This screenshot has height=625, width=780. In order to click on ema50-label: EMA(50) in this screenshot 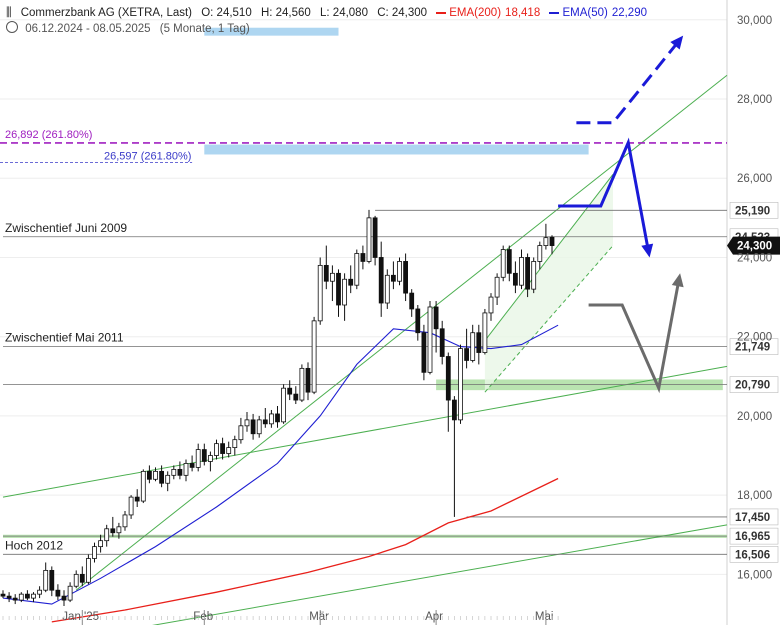, I will do `click(585, 13)`.